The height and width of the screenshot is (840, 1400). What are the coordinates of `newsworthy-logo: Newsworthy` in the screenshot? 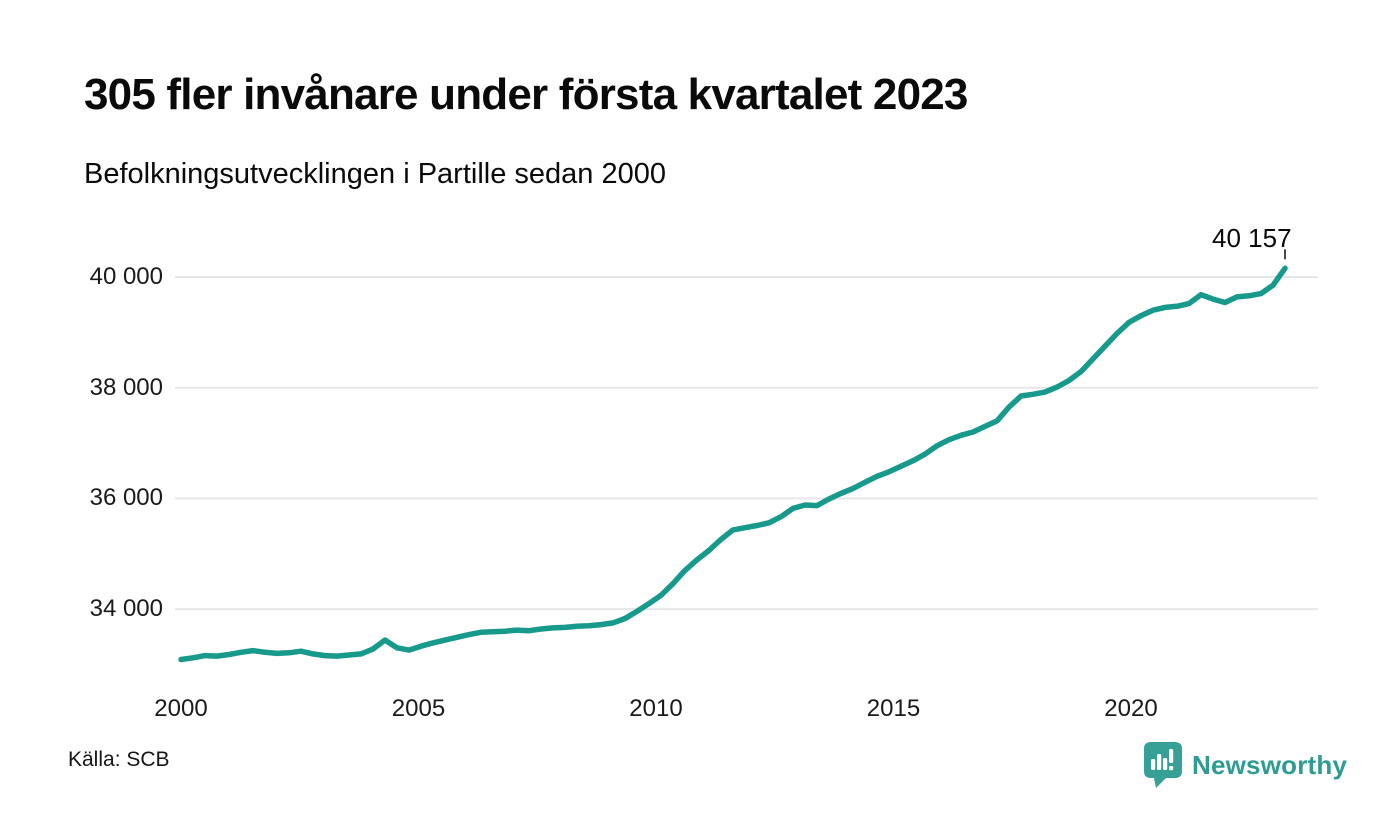 It's located at (1245, 765).